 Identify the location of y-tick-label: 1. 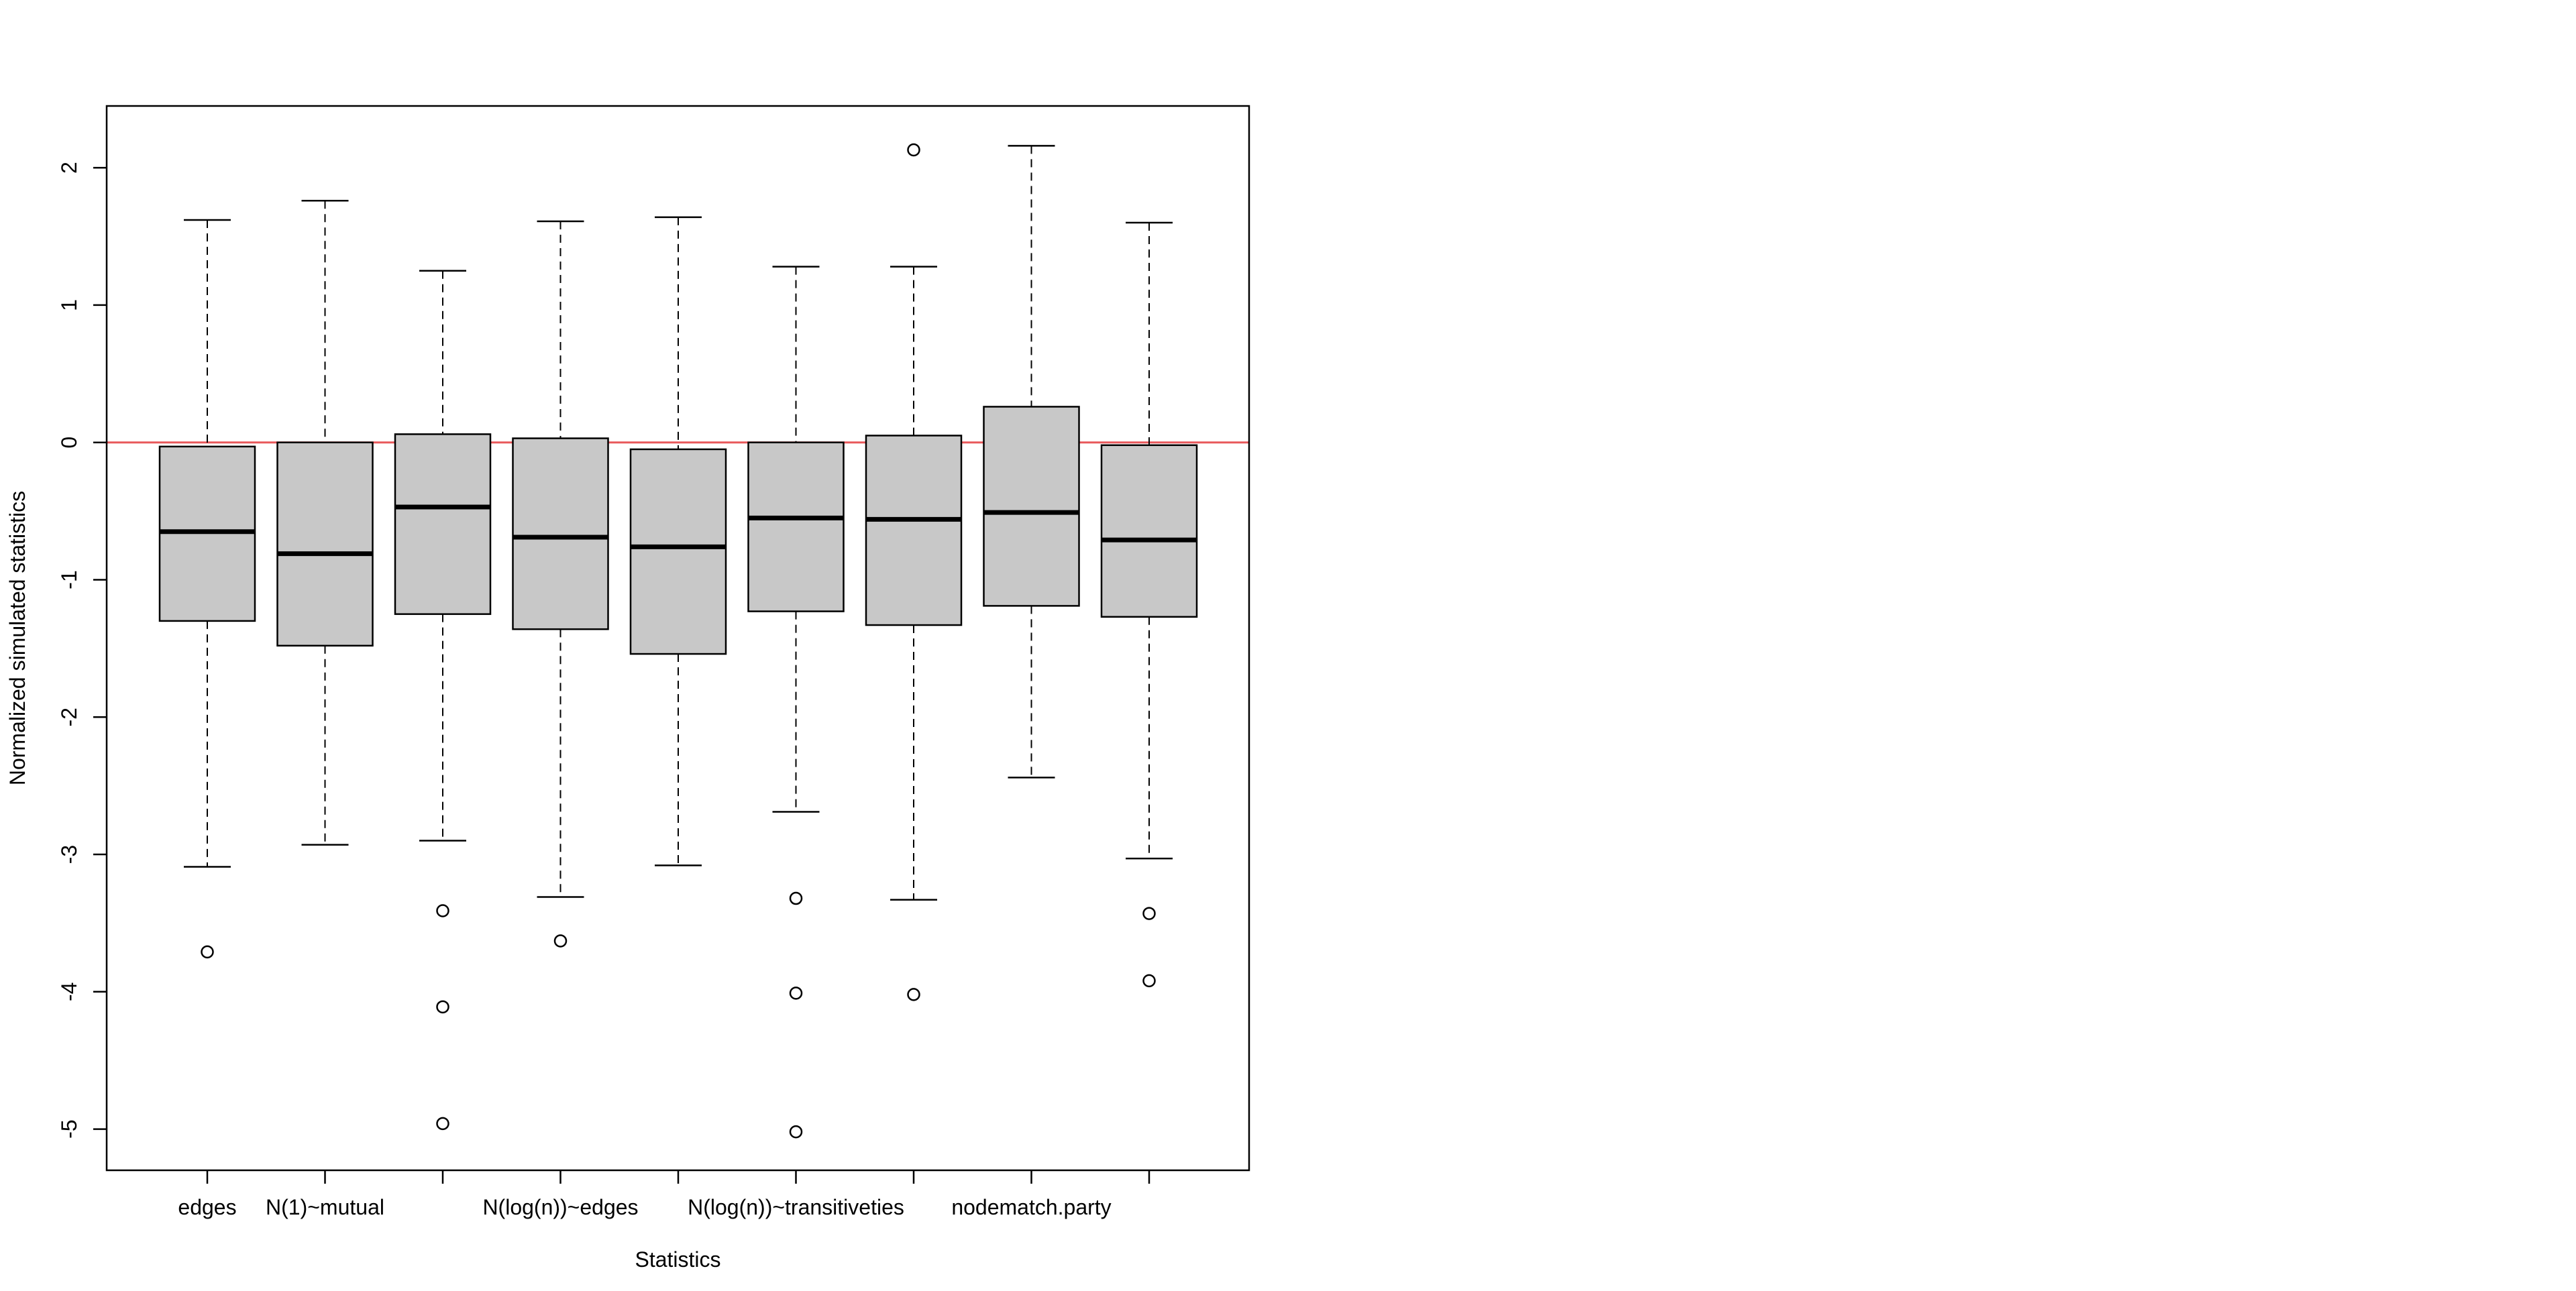
(69, 305).